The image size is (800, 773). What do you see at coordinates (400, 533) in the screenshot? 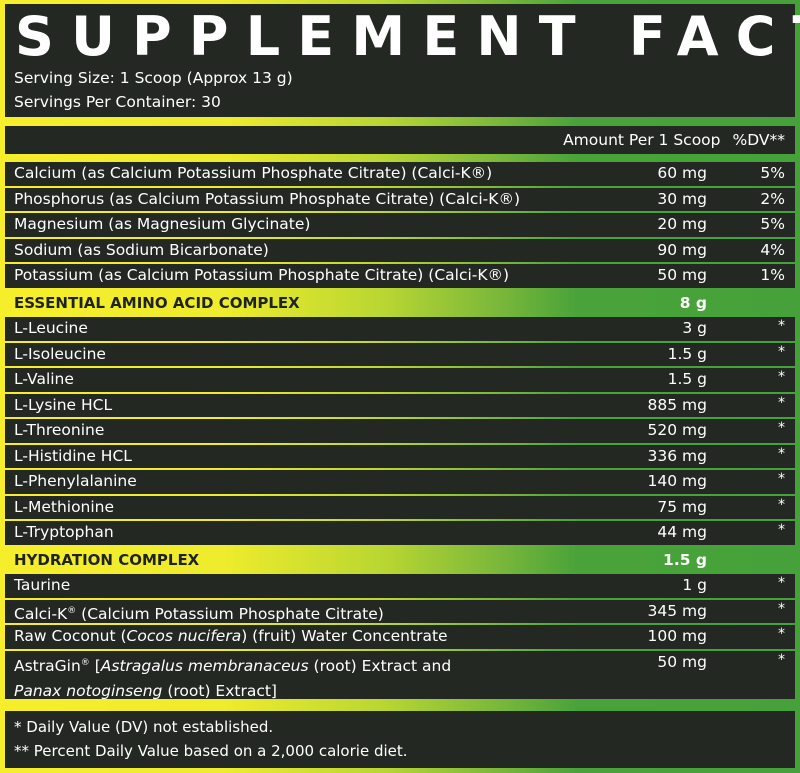
I see `table-row: L-Tryptophan 44 mg *` at bounding box center [400, 533].